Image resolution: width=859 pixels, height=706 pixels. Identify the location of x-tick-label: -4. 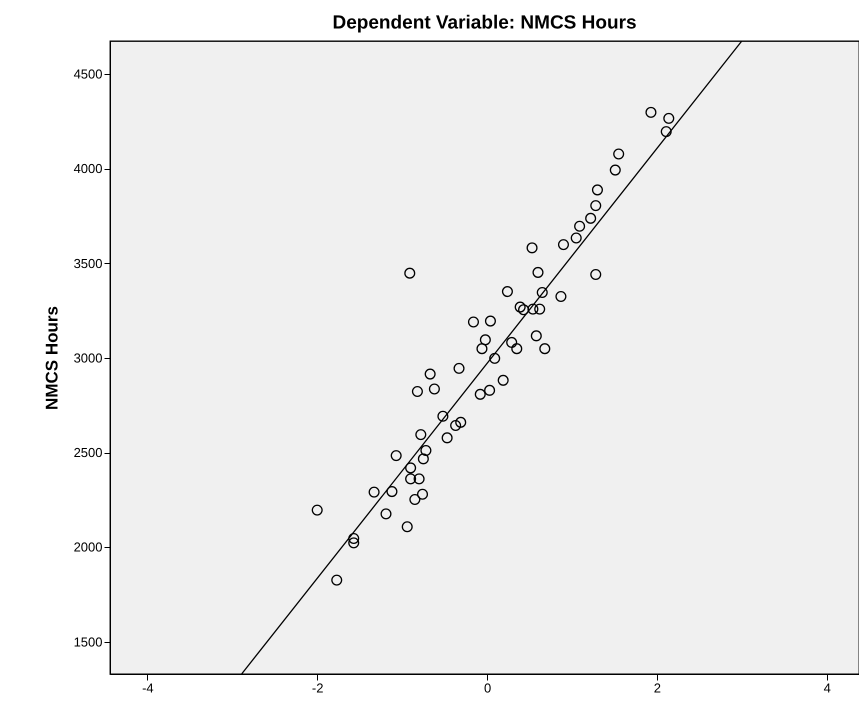
(148, 688).